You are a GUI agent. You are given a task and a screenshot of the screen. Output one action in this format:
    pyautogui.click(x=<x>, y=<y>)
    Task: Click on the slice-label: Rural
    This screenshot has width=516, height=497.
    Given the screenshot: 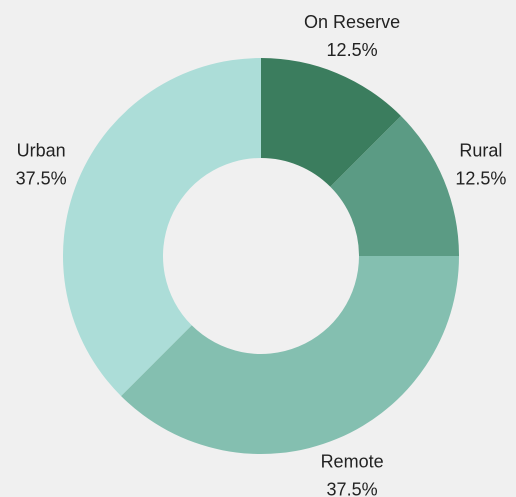 What is the action you would take?
    pyautogui.click(x=480, y=151)
    